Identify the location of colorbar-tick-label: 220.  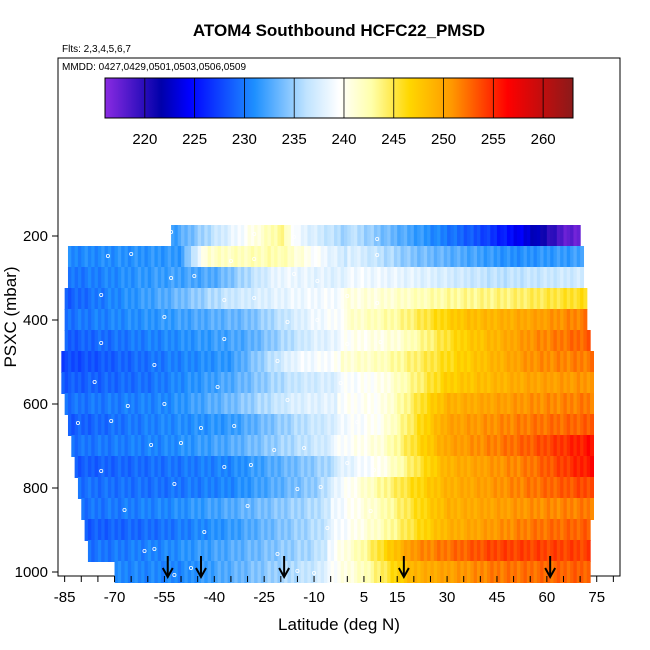
(144, 139).